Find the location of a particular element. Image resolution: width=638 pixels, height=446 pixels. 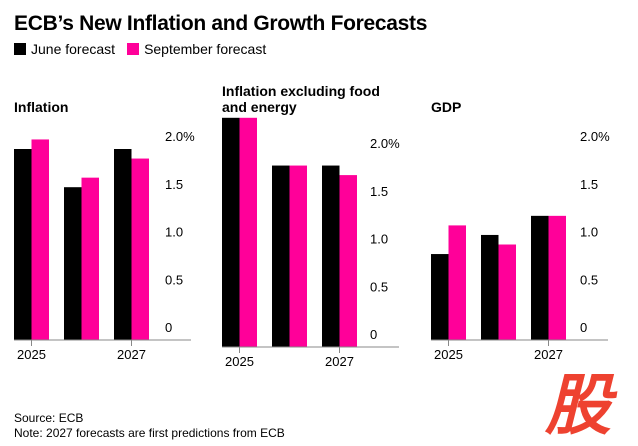

legend-june: June forecast is located at coordinates (64, 49).